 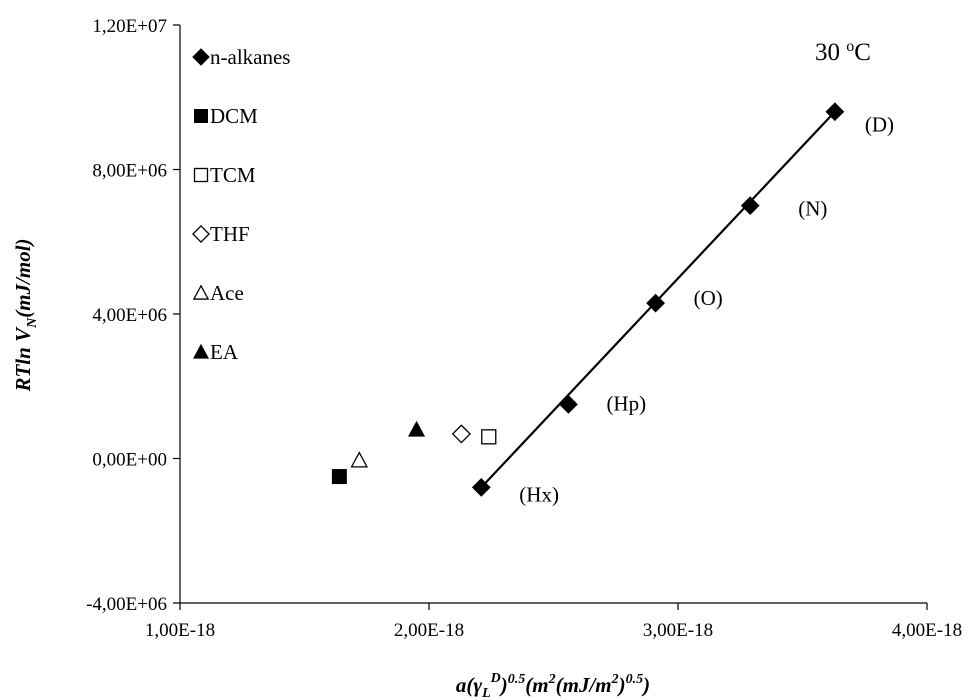 What do you see at coordinates (359, 459) in the screenshot?
I see `data-point-ace` at bounding box center [359, 459].